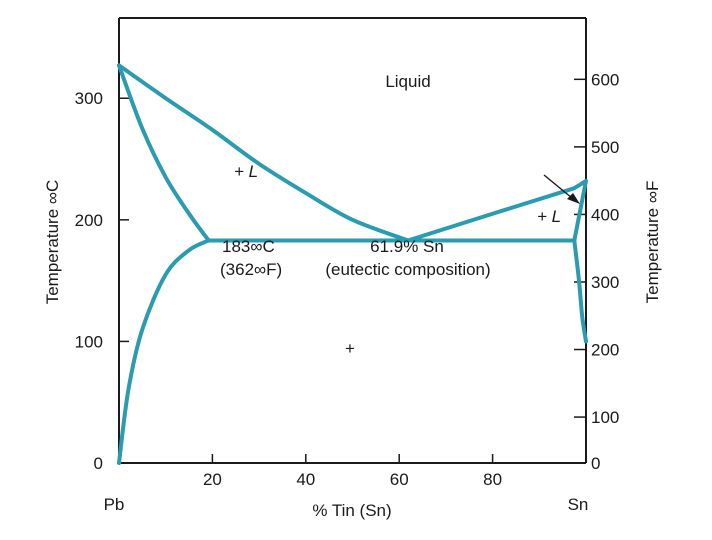  Describe the element at coordinates (407, 269) in the screenshot. I see `eutectic-note-label: (eutectic composition)` at that location.